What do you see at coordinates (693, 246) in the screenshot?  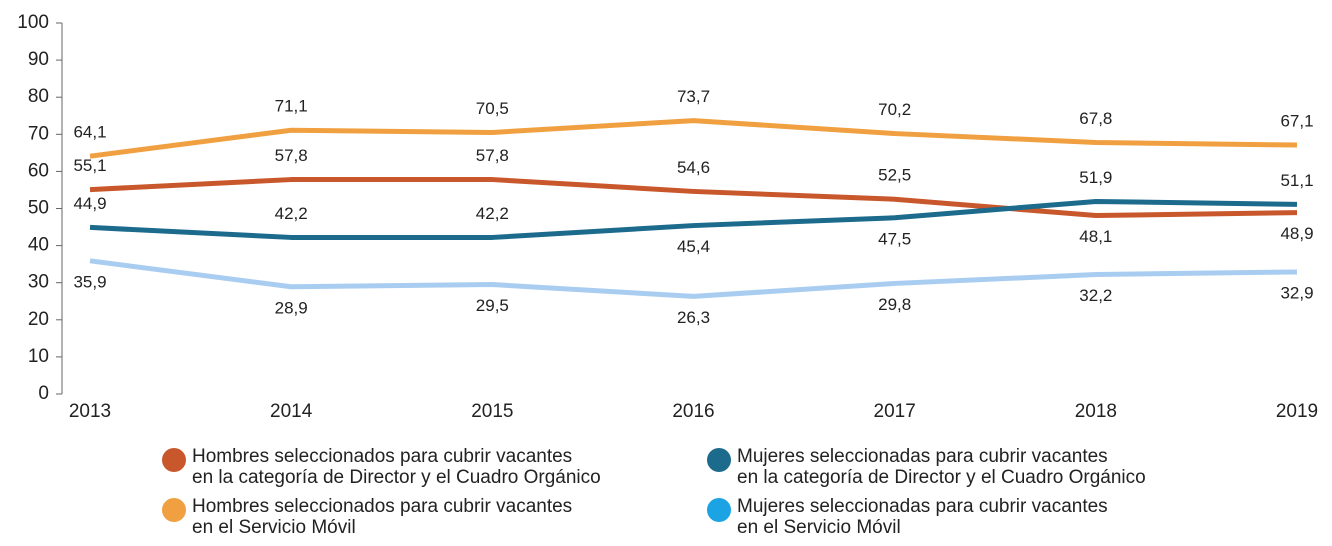 I see `value-label: 45,4` at bounding box center [693, 246].